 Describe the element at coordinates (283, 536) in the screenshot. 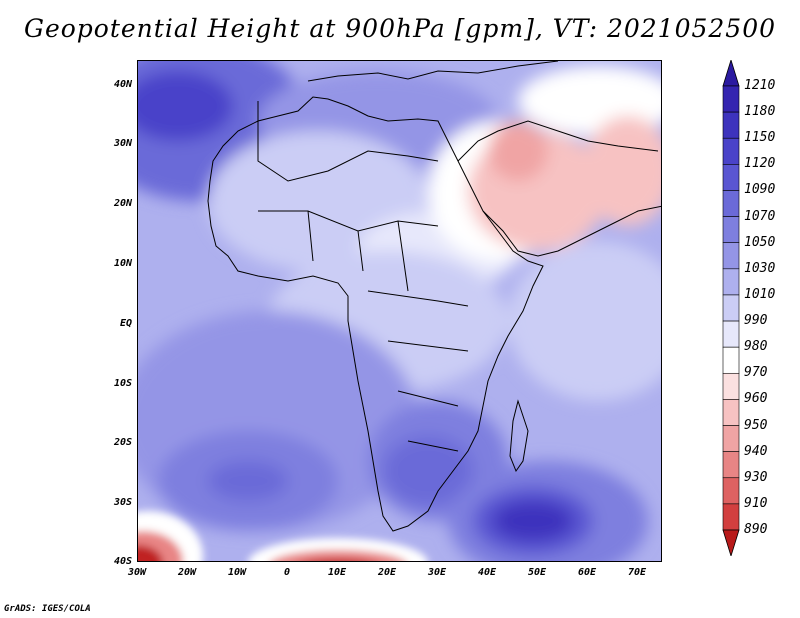

I see `southern-lows` at that location.